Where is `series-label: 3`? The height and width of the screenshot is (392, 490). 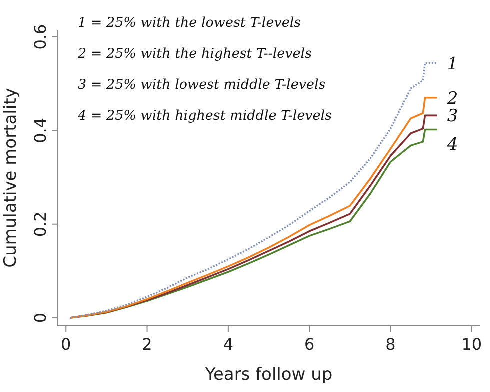 series-label: 3 is located at coordinates (452, 116).